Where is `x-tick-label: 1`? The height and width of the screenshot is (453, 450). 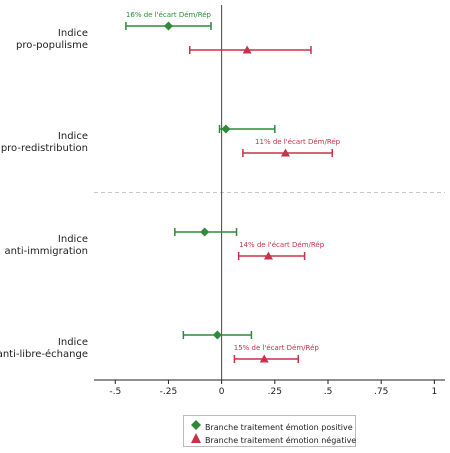 x-tick-label: 1 is located at coordinates (434, 392).